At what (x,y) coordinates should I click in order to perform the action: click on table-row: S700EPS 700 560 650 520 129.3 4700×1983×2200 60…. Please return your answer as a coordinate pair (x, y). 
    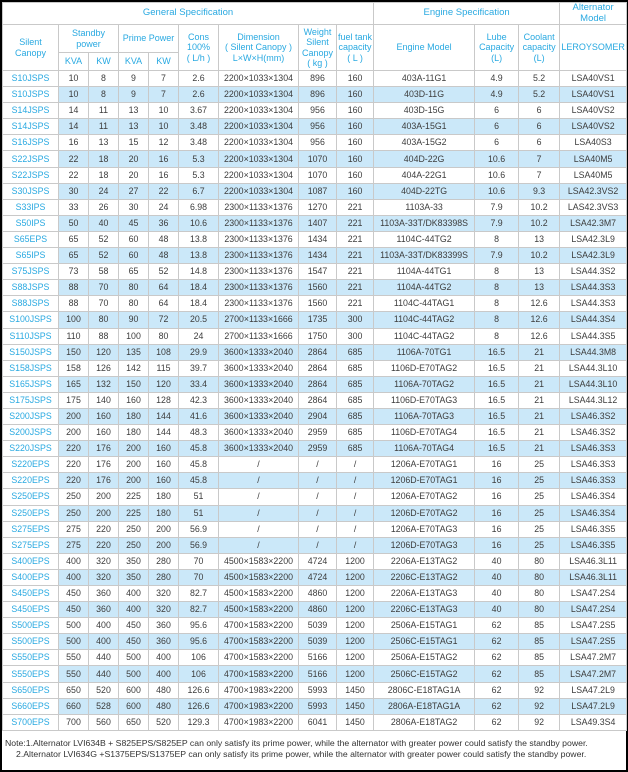
    Looking at the image, I should click on (315, 722).